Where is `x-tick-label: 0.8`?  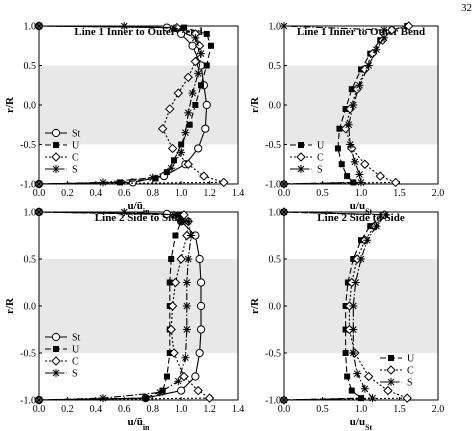 x-tick-label: 0.8 is located at coordinates (152, 409).